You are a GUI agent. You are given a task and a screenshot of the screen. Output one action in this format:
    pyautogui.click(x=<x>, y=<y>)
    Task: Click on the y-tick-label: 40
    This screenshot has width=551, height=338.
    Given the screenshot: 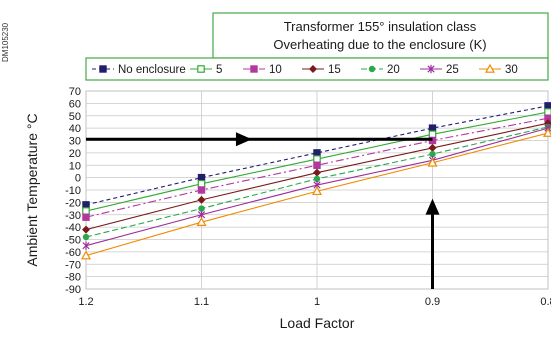 What is the action you would take?
    pyautogui.click(x=75, y=129)
    